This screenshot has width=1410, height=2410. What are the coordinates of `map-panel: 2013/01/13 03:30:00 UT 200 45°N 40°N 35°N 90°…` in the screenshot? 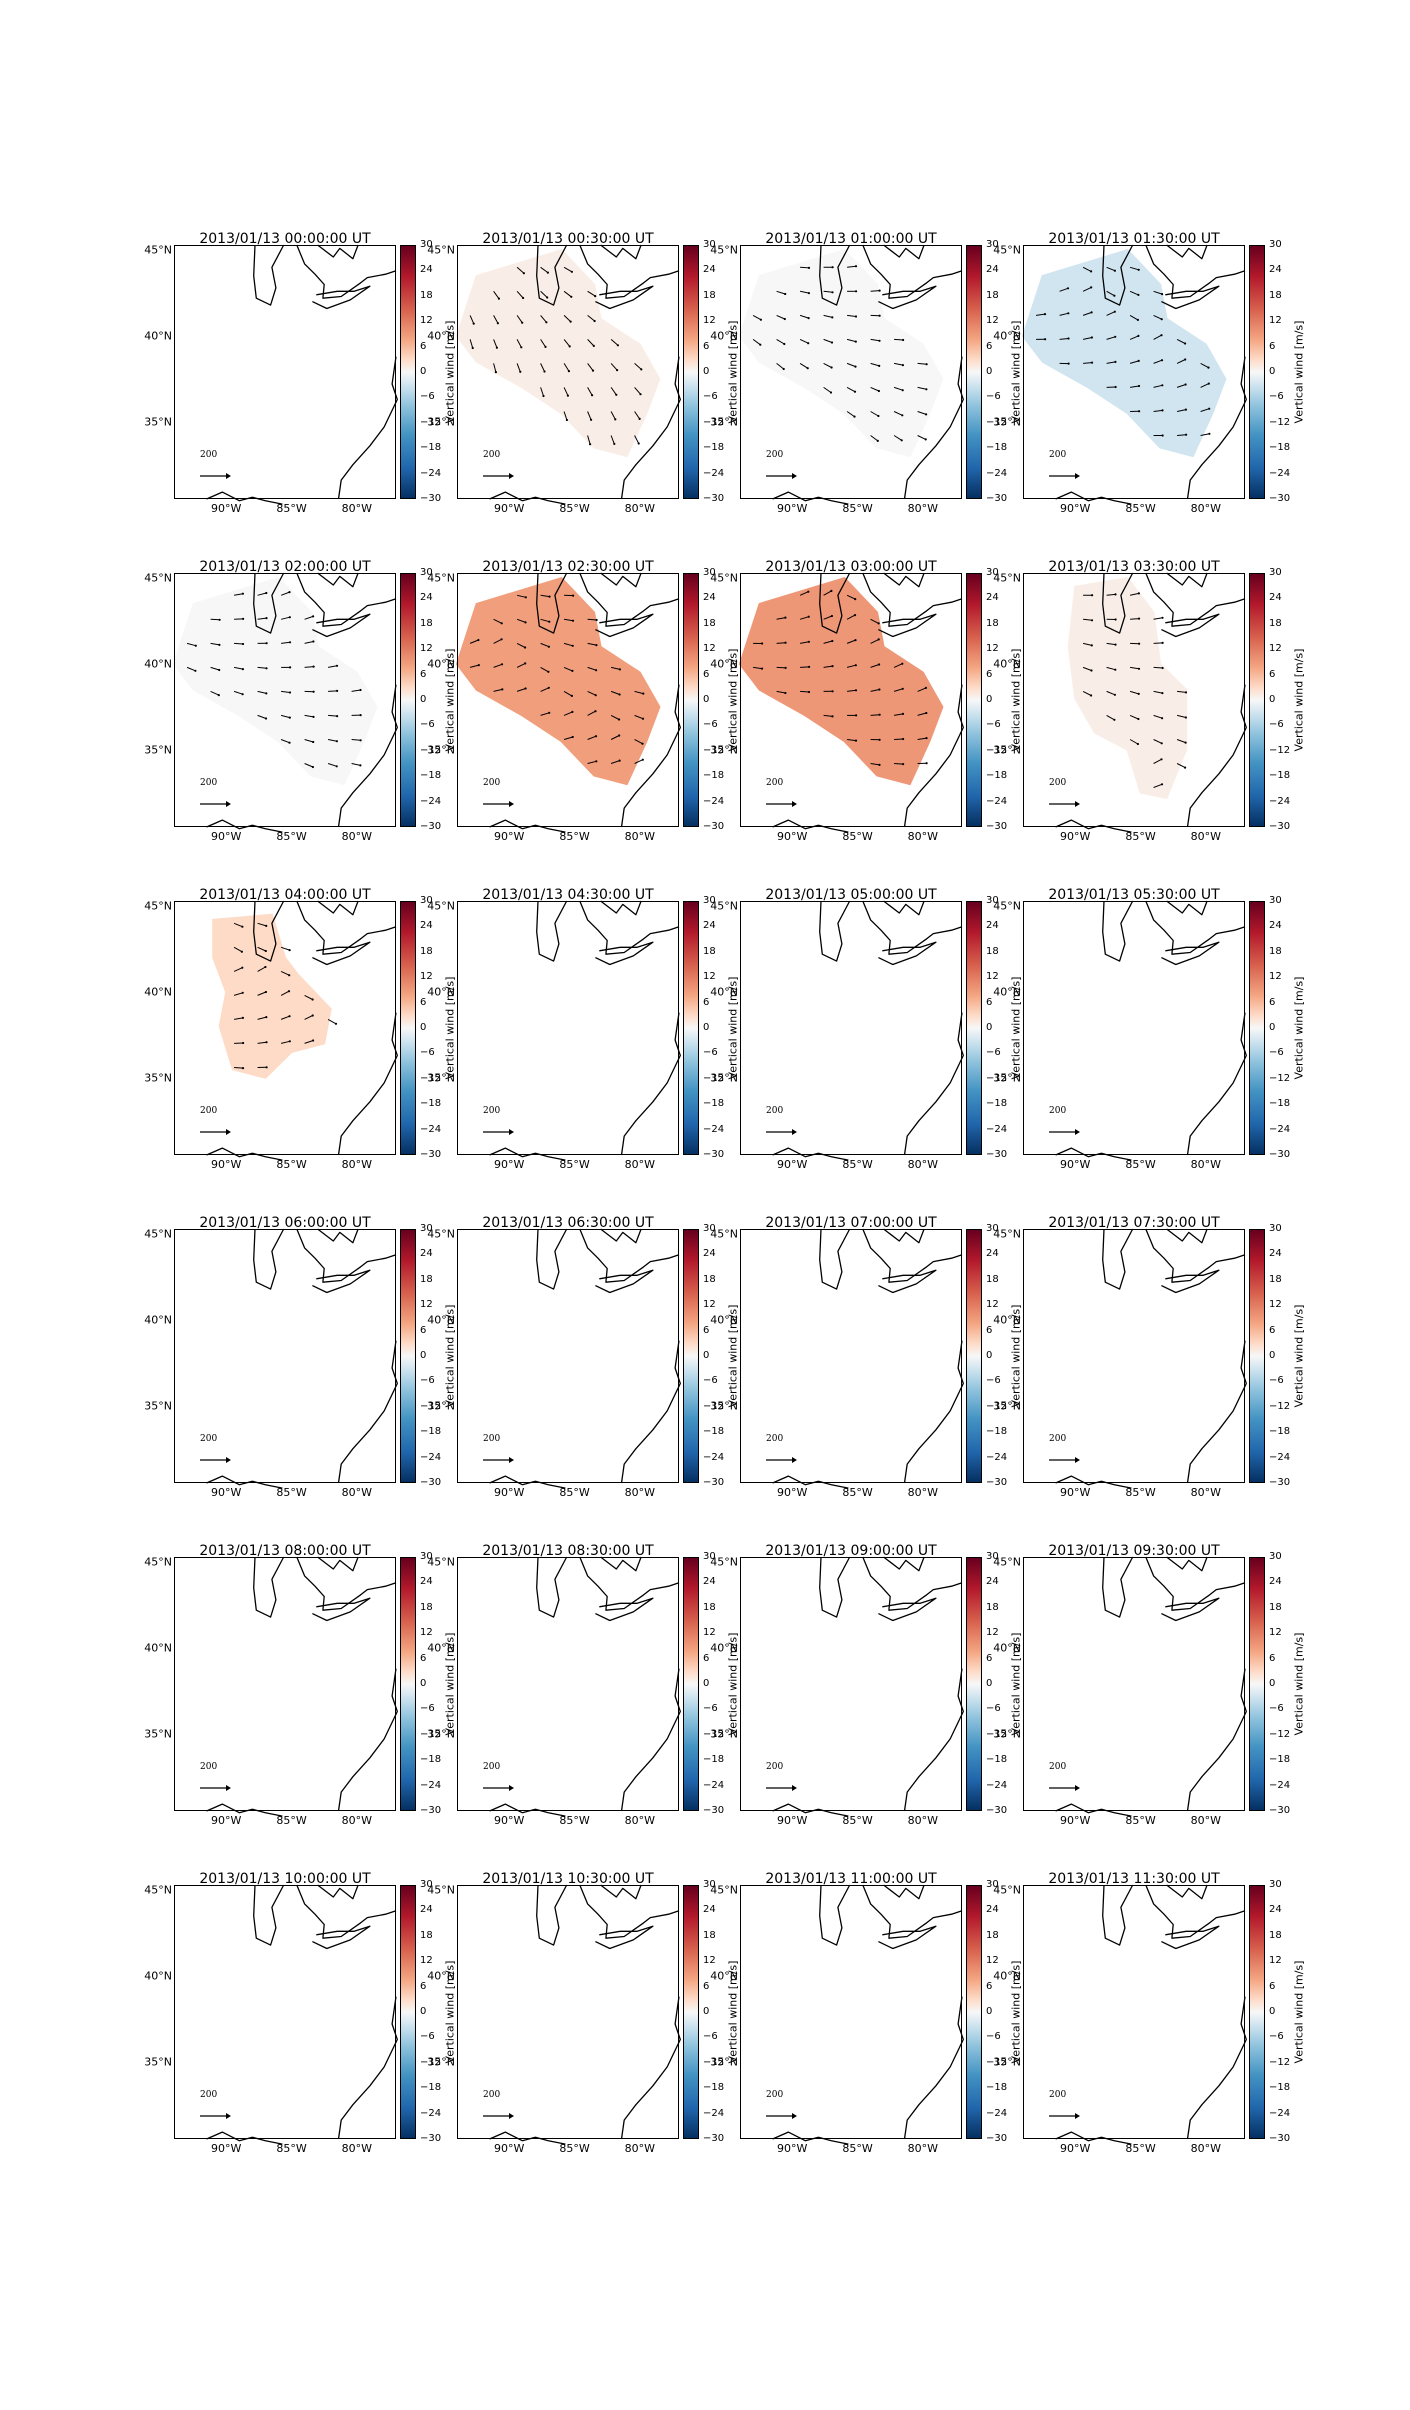 It's located at (1158, 709).